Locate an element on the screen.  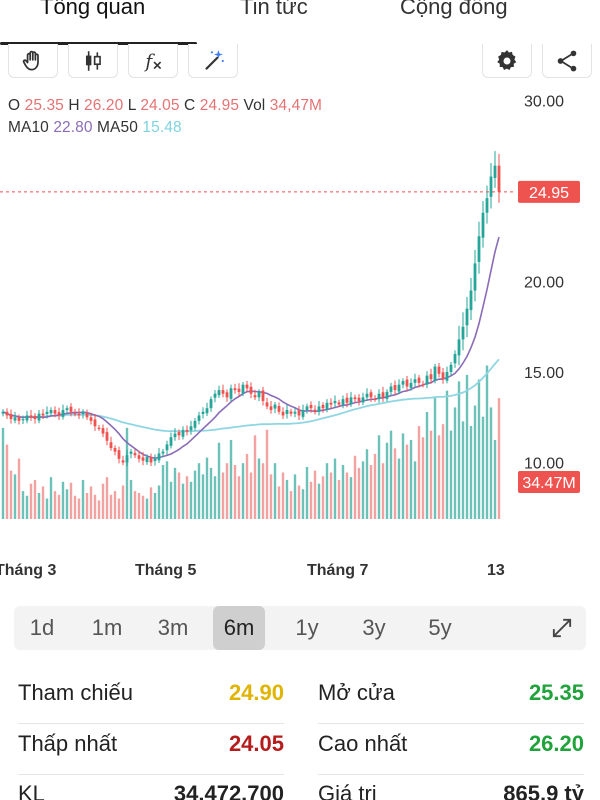
hand-tool-button is located at coordinates (33, 61).